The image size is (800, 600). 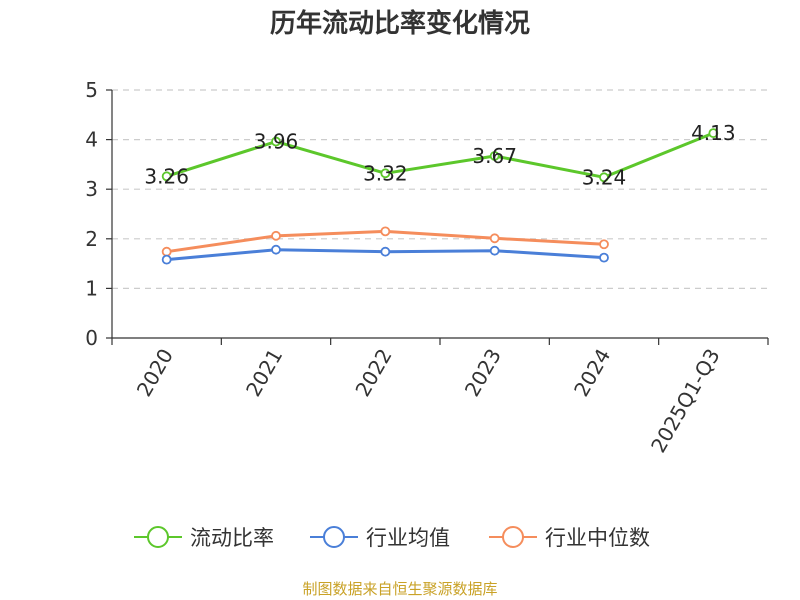 What do you see at coordinates (373, 373) in the screenshot?
I see `x-tick-label: 2022` at bounding box center [373, 373].